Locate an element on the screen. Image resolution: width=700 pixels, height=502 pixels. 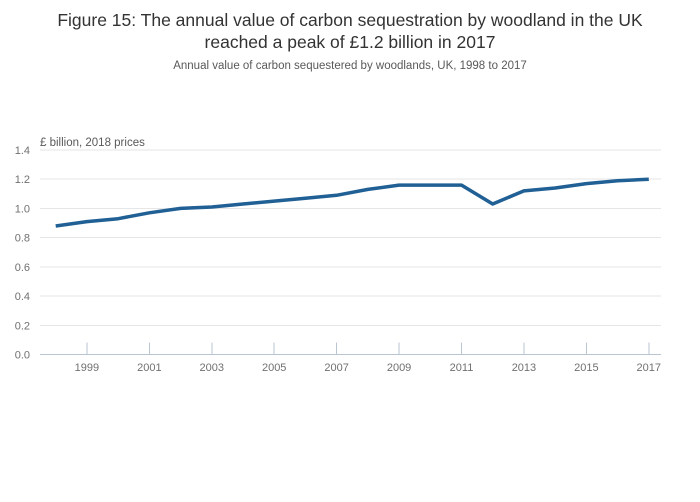
x-axis-tick-label: 2007 is located at coordinates (336, 368).